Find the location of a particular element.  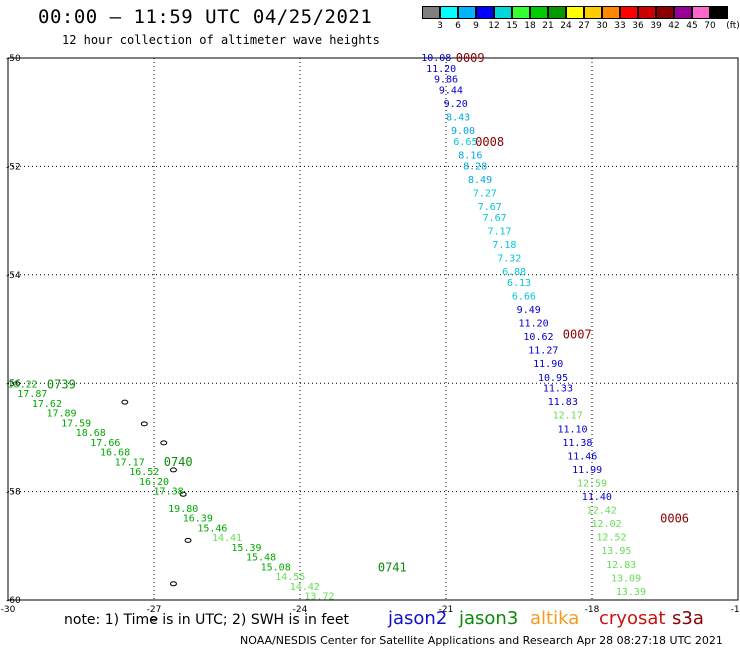

swh-label: 7.18 is located at coordinates (504, 245).